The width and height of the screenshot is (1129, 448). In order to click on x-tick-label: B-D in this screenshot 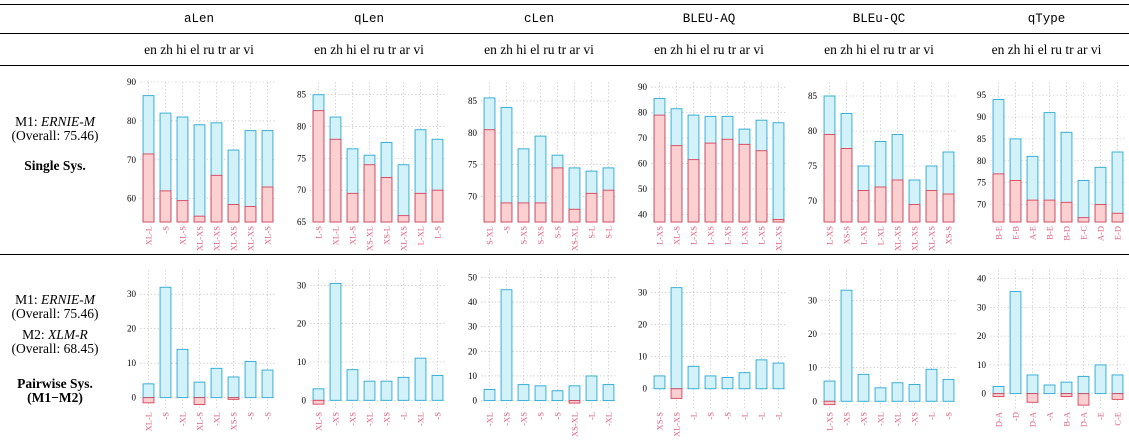, I will do `click(1067, 233)`.